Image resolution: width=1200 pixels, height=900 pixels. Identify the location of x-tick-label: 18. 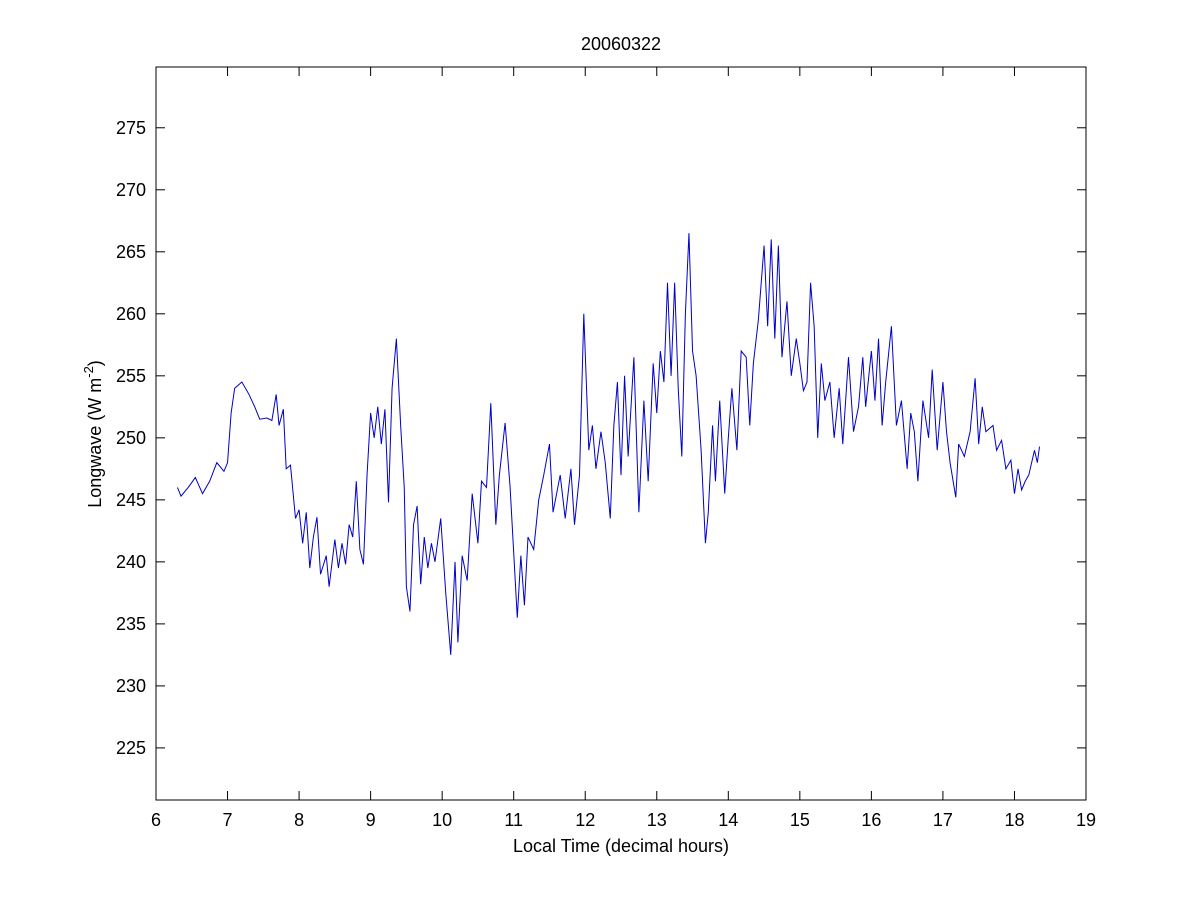
(1014, 820).